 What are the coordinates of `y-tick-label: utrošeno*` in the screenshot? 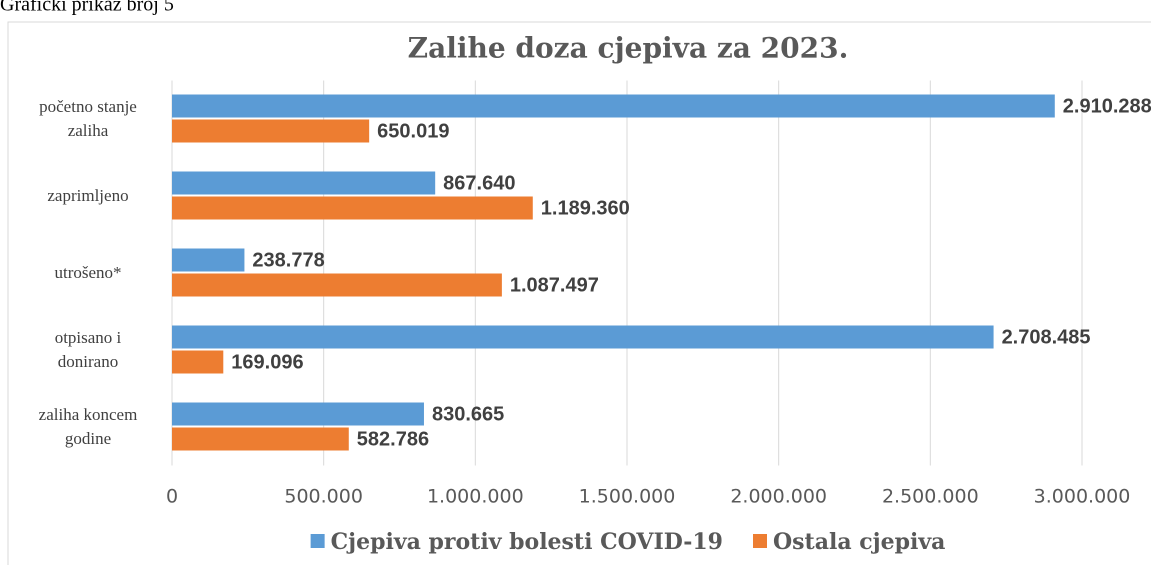 It's located at (88, 272).